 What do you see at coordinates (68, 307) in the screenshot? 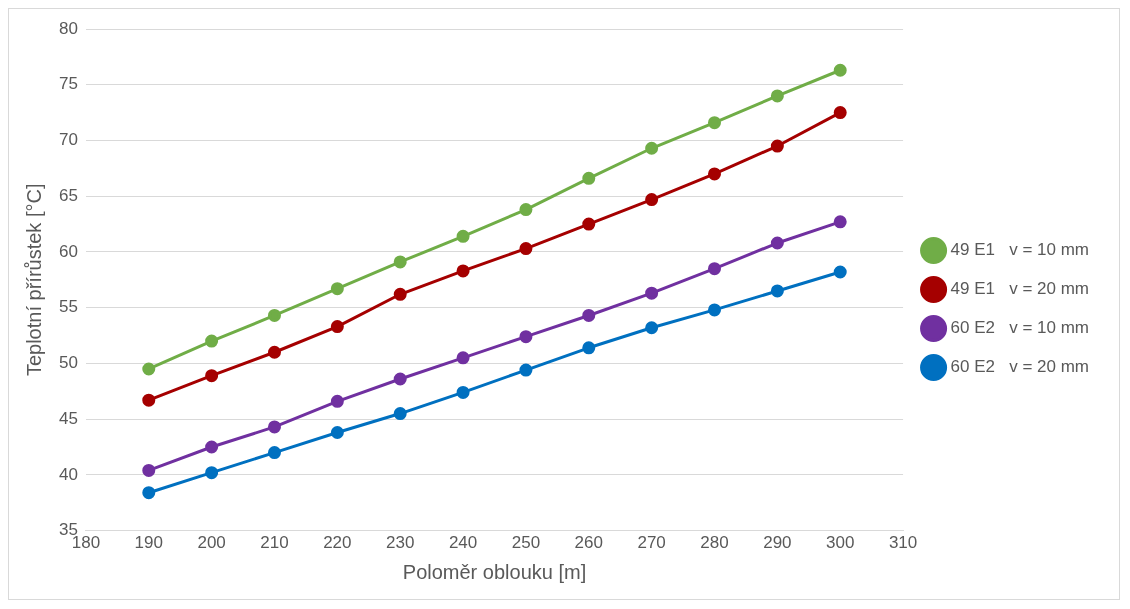
I see `y-tick-label: 55` at bounding box center [68, 307].